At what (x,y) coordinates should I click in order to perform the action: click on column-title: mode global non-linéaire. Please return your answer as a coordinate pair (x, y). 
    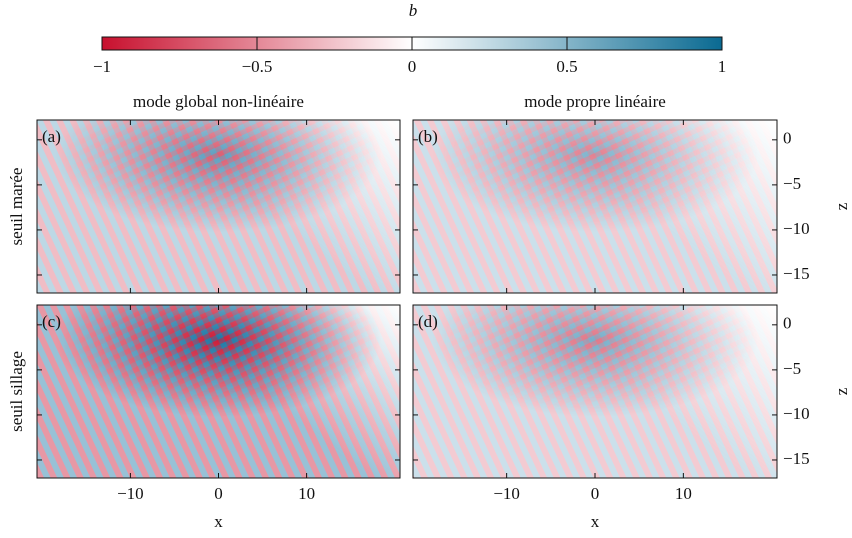
    Looking at the image, I should click on (218, 101).